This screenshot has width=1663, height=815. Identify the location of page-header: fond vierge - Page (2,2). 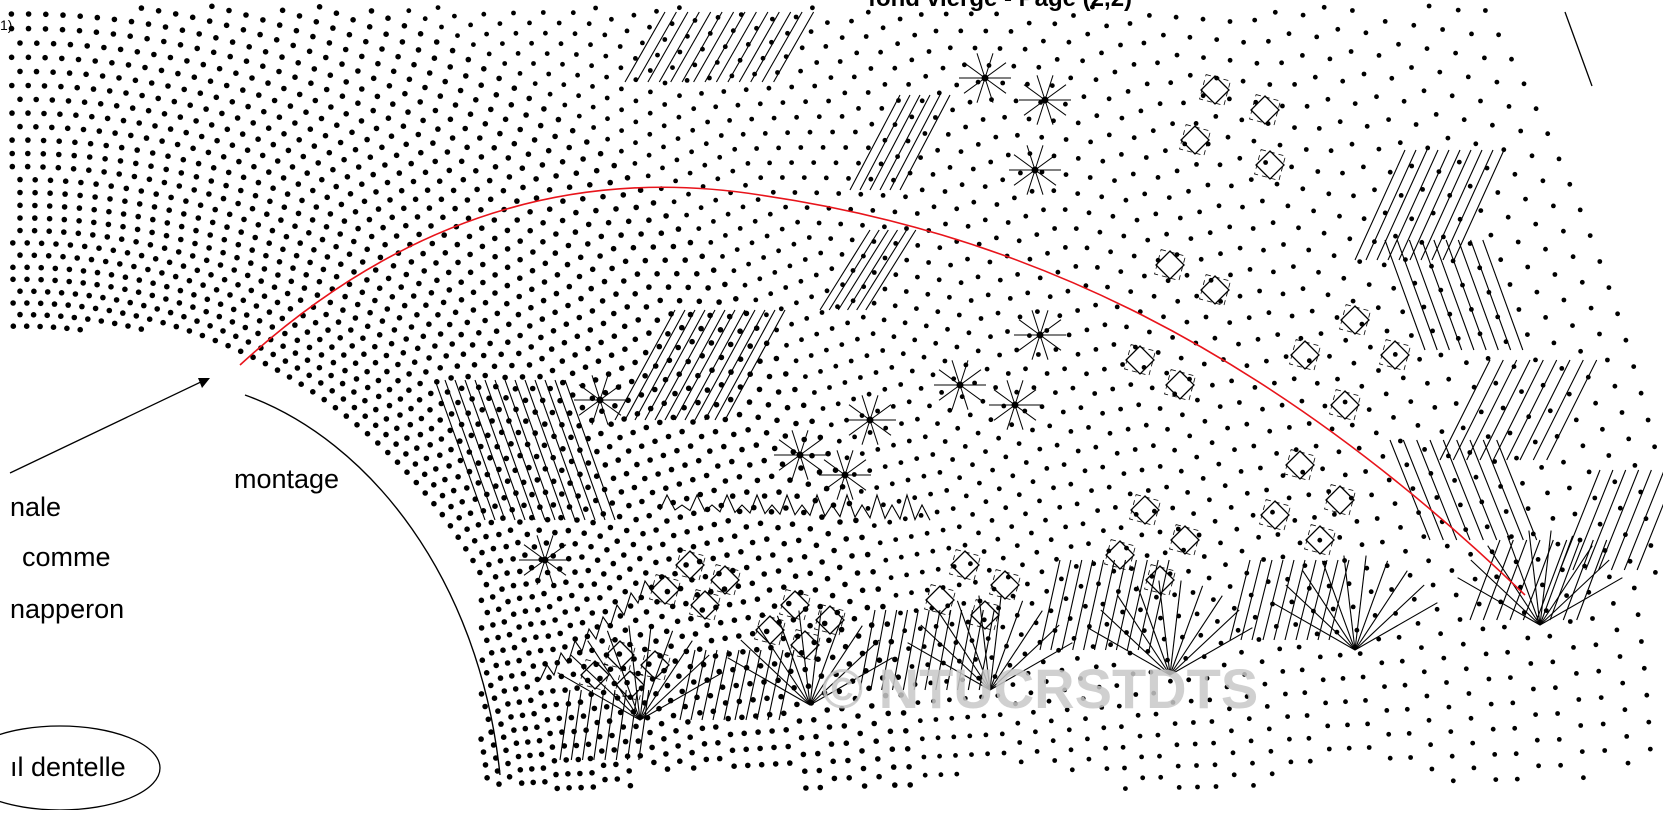
(1000, 6).